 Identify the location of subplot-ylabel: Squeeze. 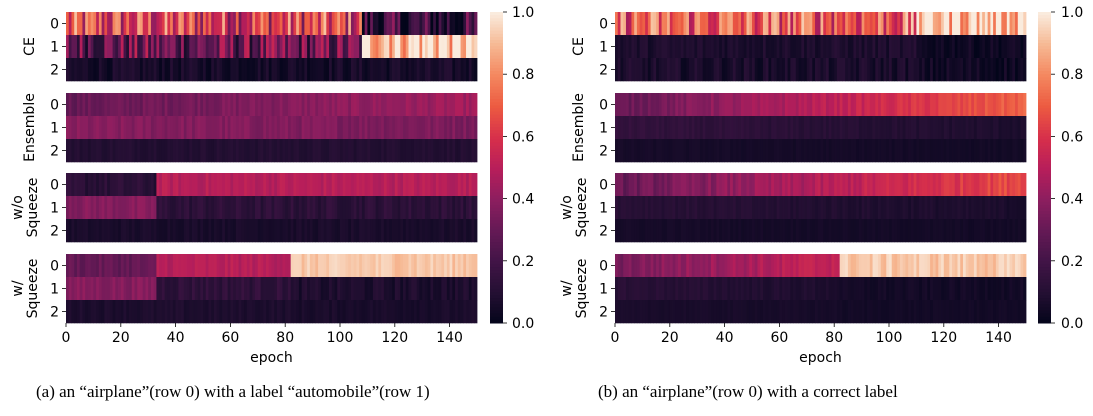
(582, 289).